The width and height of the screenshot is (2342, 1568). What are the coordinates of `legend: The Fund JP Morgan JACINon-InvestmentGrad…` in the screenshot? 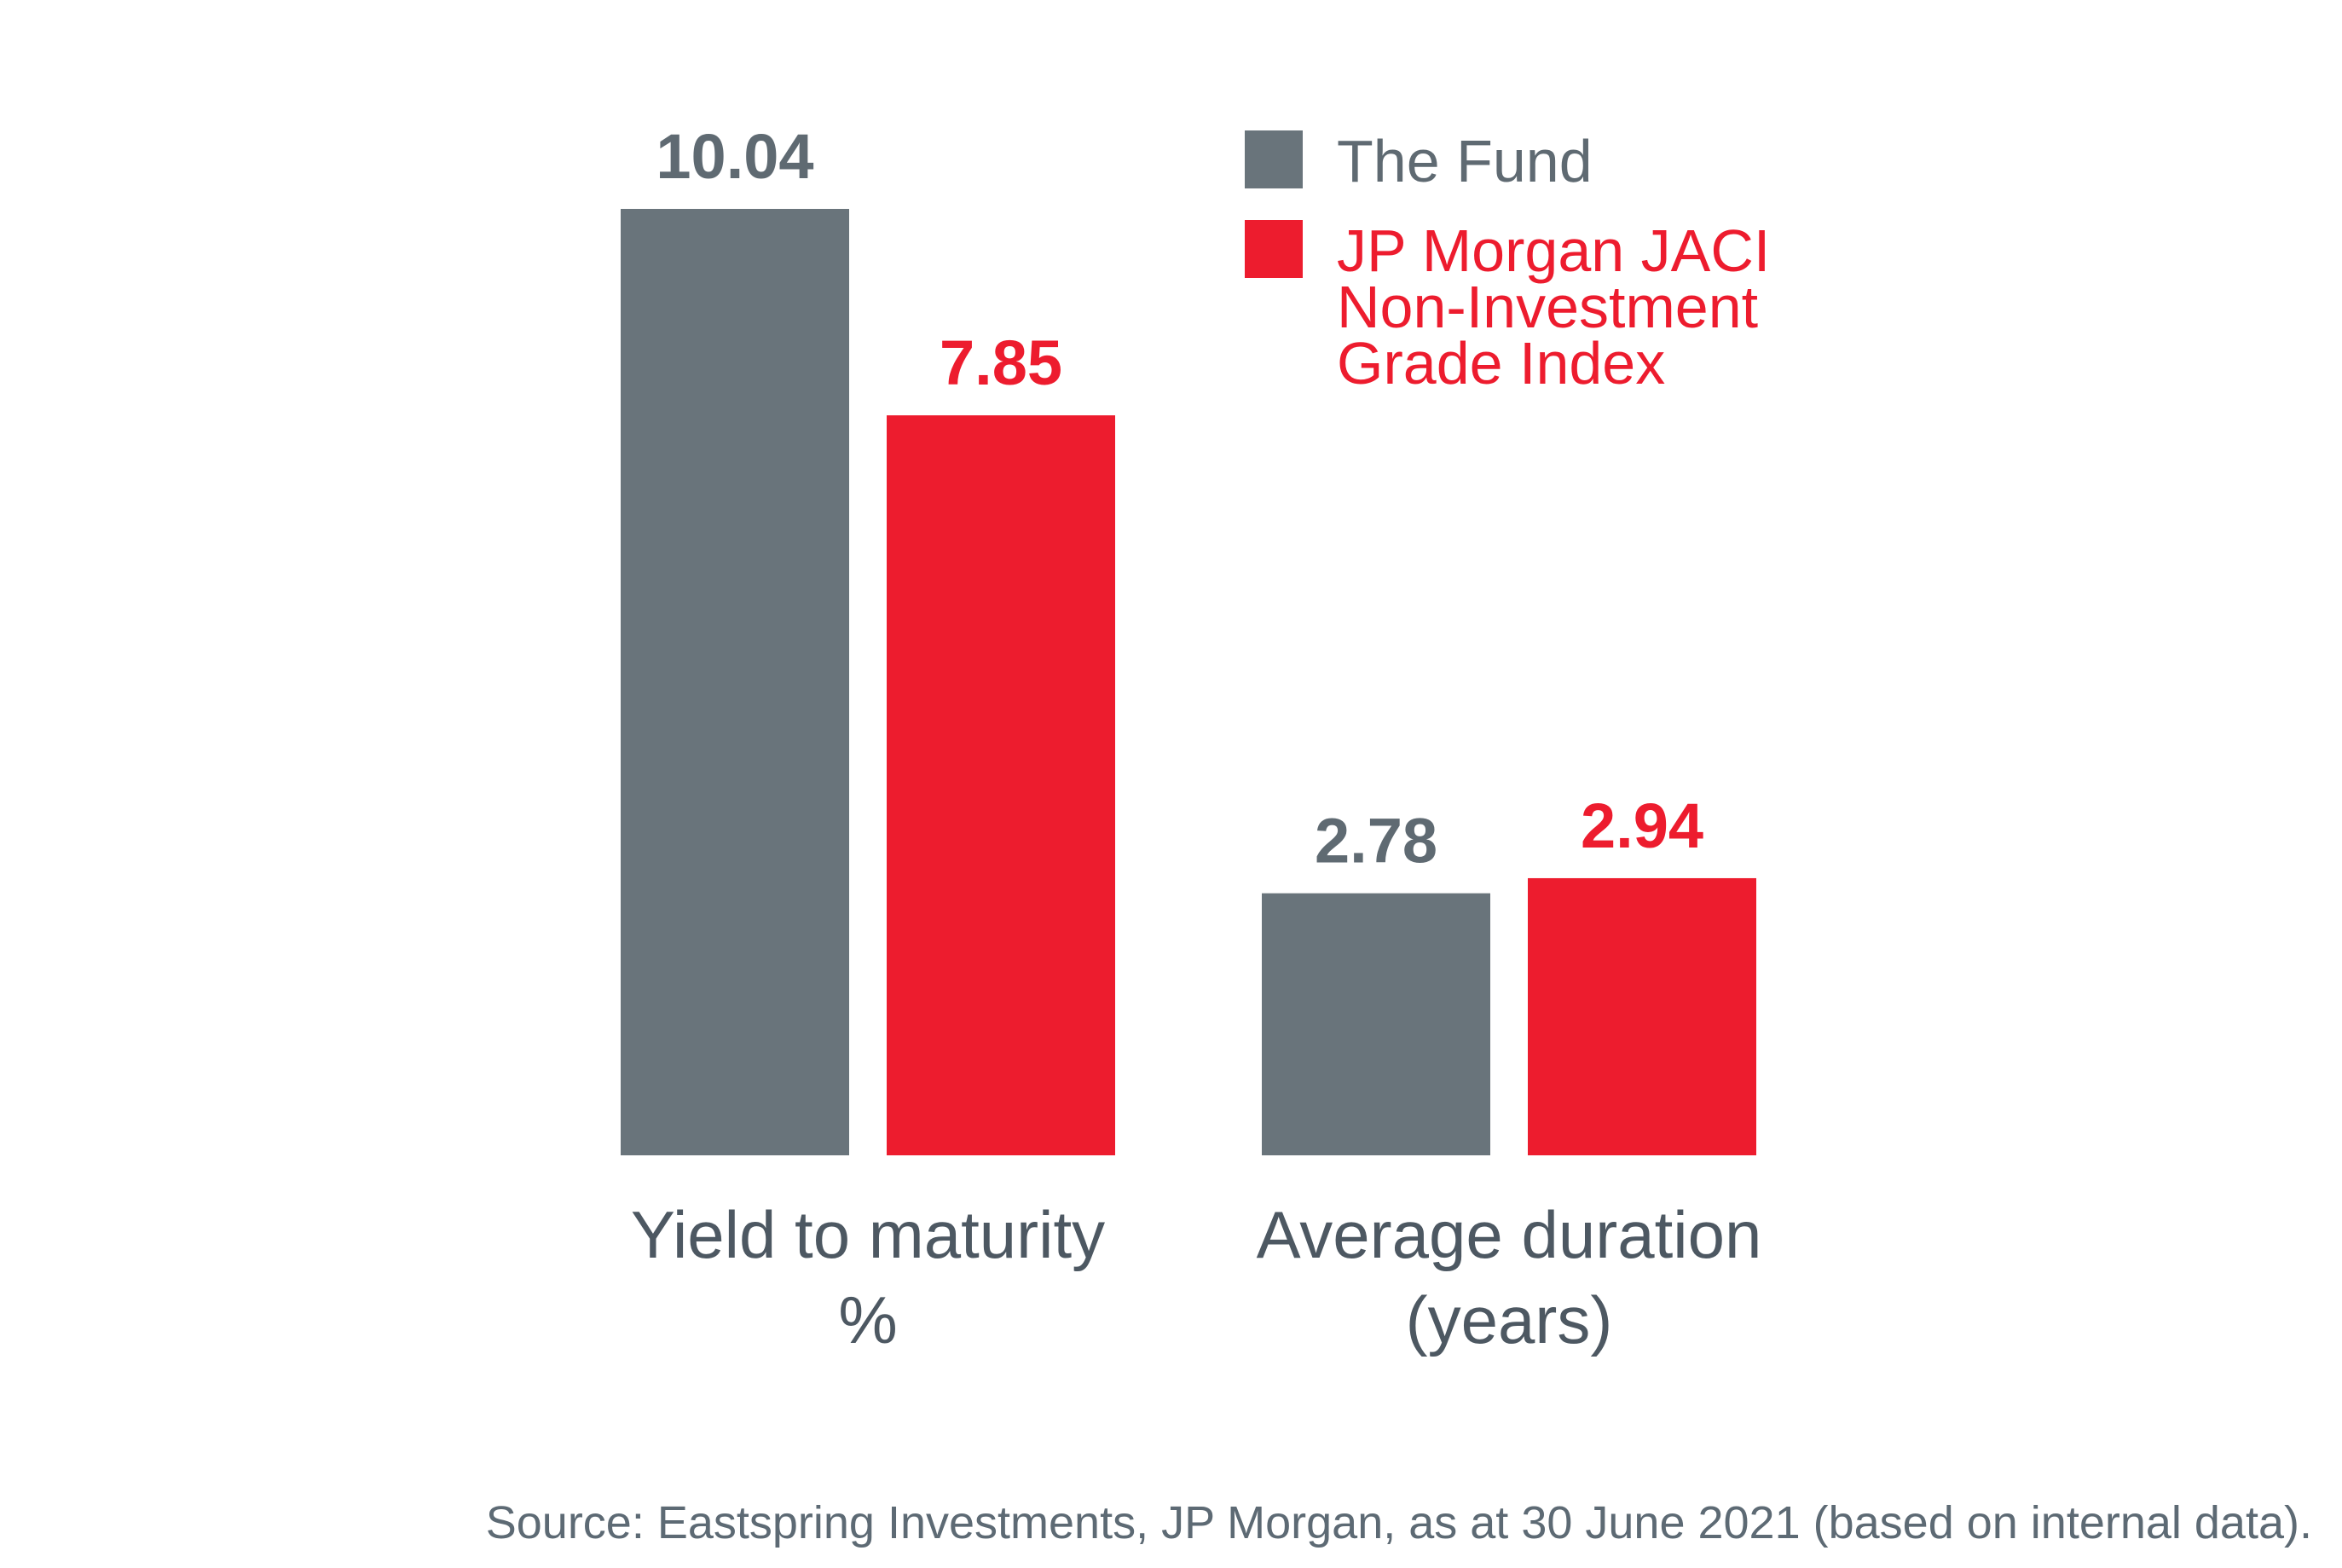 It's located at (1508, 262).